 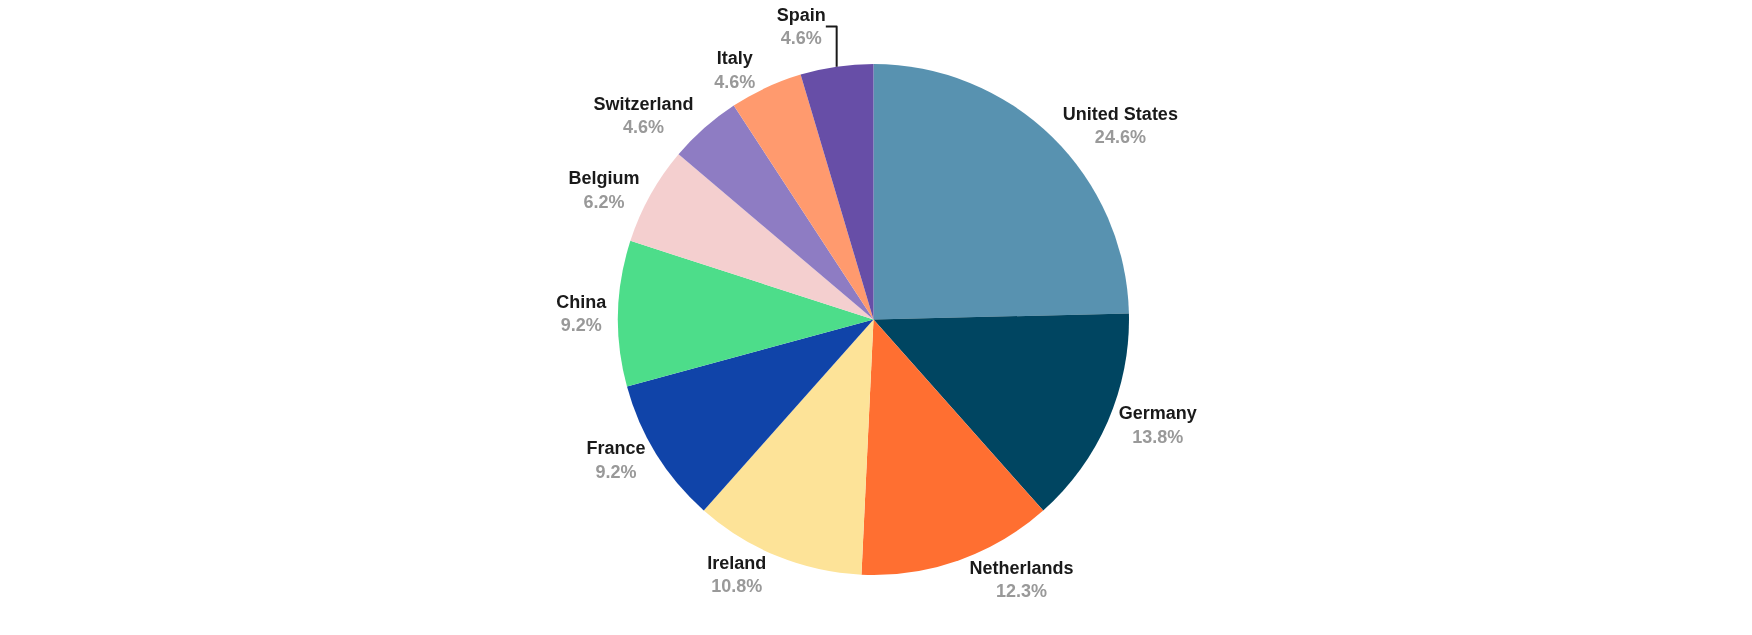 What do you see at coordinates (604, 178) in the screenshot?
I see `slice-label: Belgium` at bounding box center [604, 178].